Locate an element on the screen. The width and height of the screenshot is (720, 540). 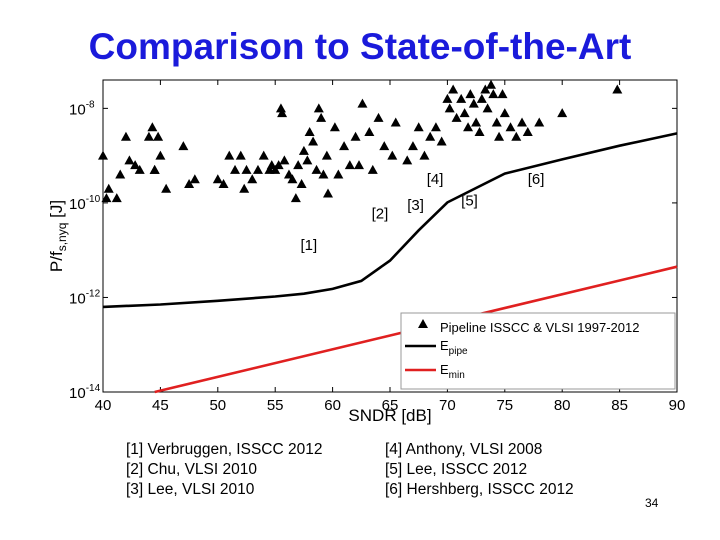
legend-box is located at coordinates (538, 351).